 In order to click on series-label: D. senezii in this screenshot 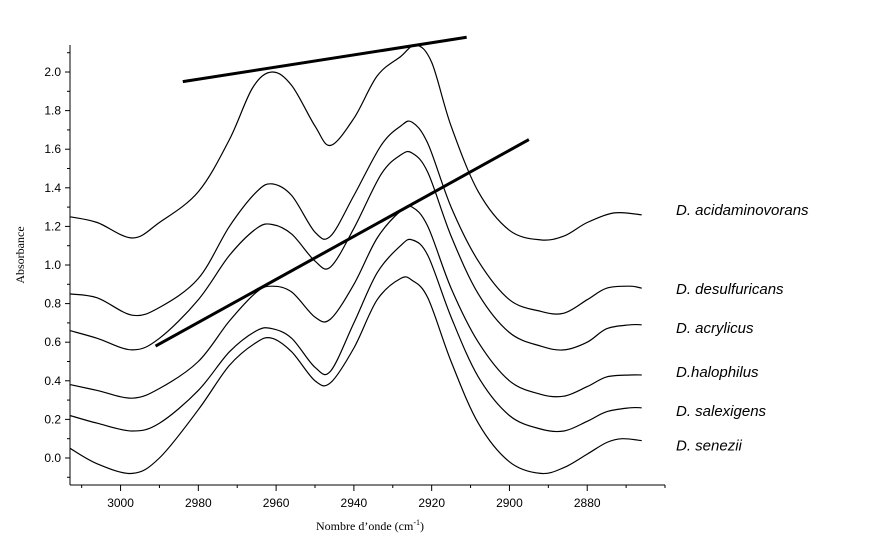, I will do `click(709, 446)`.